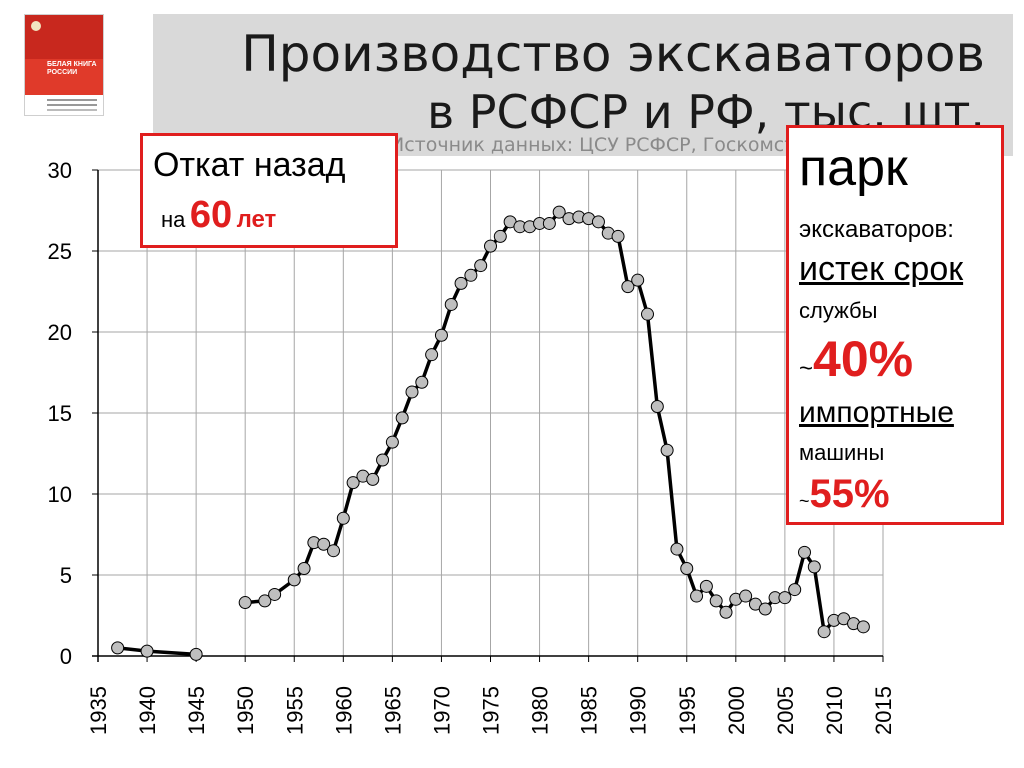 This screenshot has height=768, width=1024. Describe the element at coordinates (881, 269) in the screenshot. I see `callout-fleet-expired: истек срок` at that location.